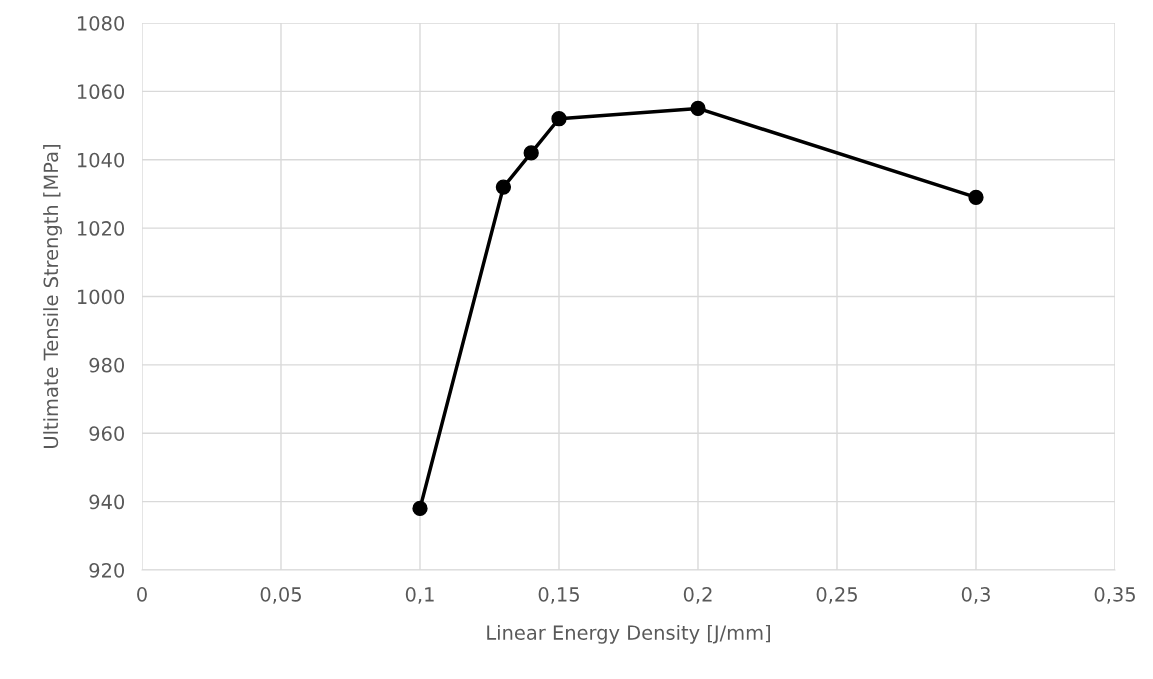 This screenshot has height=679, width=1153. Describe the element at coordinates (419, 595) in the screenshot. I see `x-tick-label: 0,1` at that location.